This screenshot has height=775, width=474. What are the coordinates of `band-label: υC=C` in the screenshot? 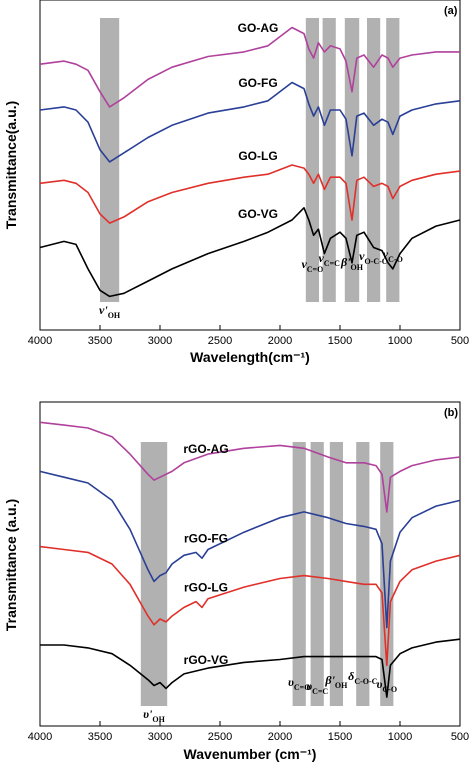 It's located at (317, 687).